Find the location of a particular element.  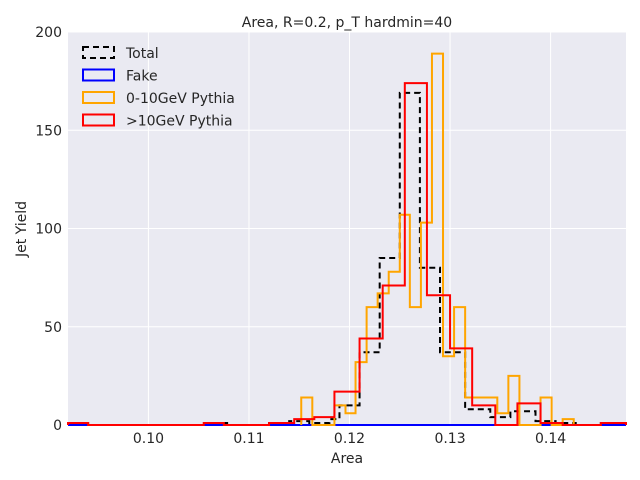

y-axis-label: Jet Yield is located at coordinates (22, 229).